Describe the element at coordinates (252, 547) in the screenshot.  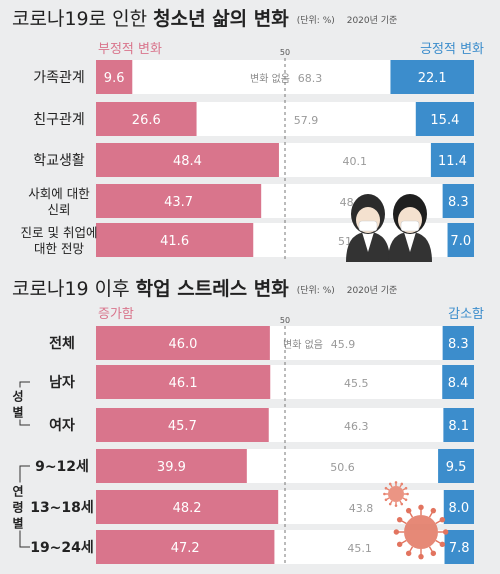
I see `bar-row: 47.2 45.1 7.8 19~24세` at that location.